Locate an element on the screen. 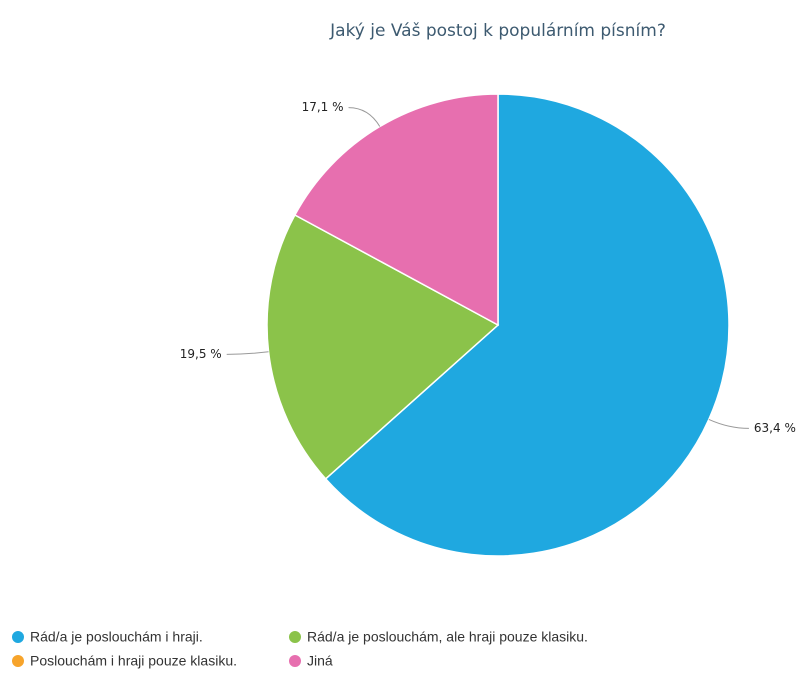 The image size is (808, 674). value-label: 19,5 % is located at coordinates (201, 354).